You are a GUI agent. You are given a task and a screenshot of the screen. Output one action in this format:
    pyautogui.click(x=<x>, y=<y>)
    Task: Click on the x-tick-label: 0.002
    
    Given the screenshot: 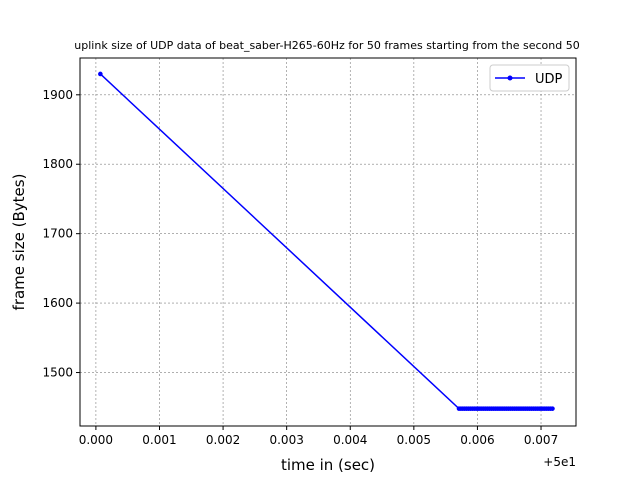 What is the action you would take?
    pyautogui.click(x=223, y=440)
    